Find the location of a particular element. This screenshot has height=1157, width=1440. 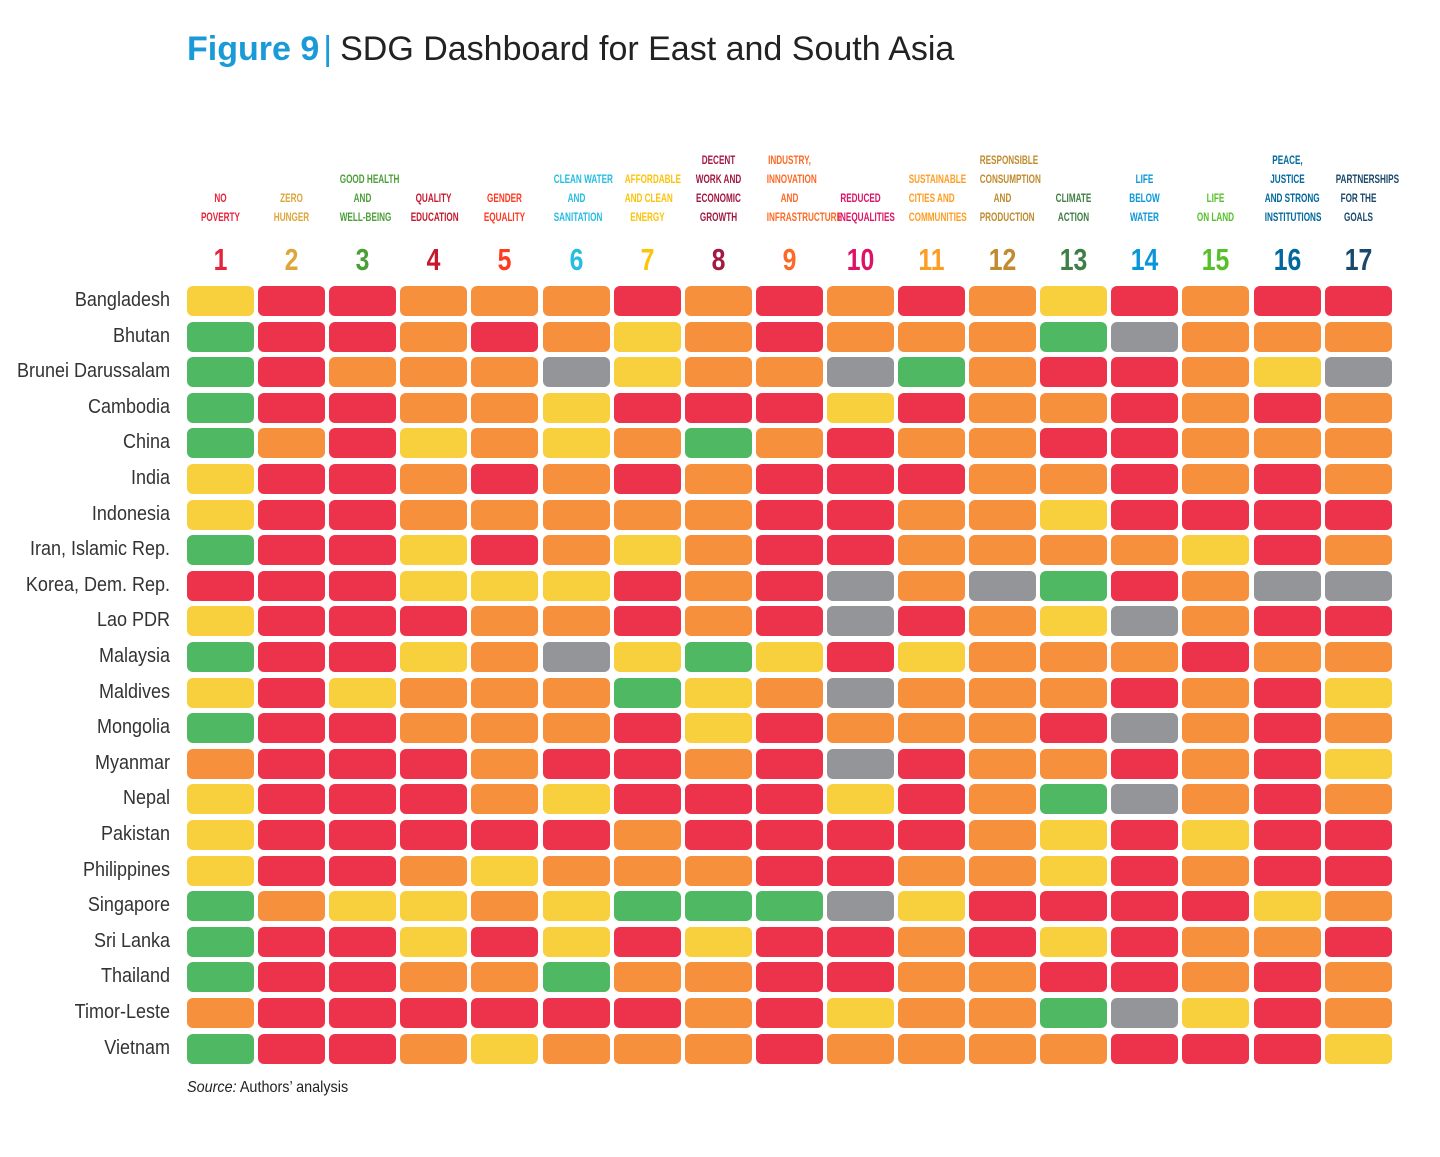

goal-header-label: CLEAN WATER AND SANITATION is located at coordinates (583, 198).